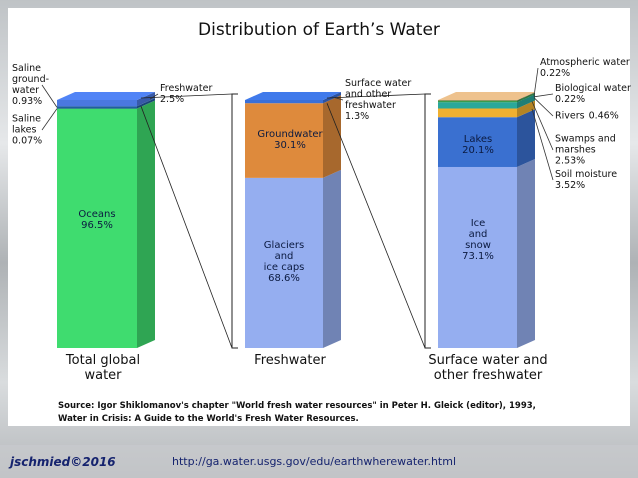 This screenshot has height=478, width=638. Describe the element at coordinates (27, 101) in the screenshot. I see `value-label: 0.93%` at that location.